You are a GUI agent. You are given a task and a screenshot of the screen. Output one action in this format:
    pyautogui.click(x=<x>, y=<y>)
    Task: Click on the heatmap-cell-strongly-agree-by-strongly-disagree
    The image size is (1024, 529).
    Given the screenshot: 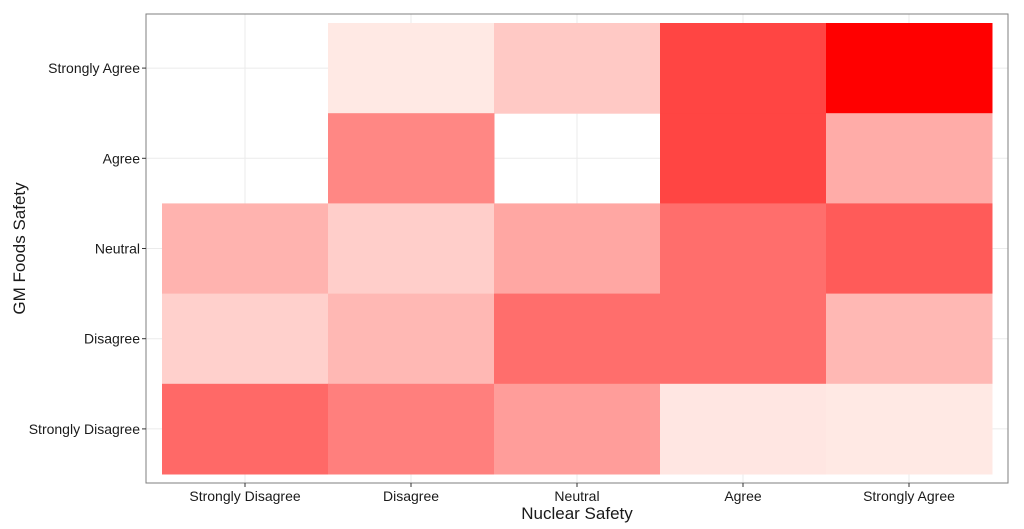 What is the action you would take?
    pyautogui.click(x=909, y=429)
    